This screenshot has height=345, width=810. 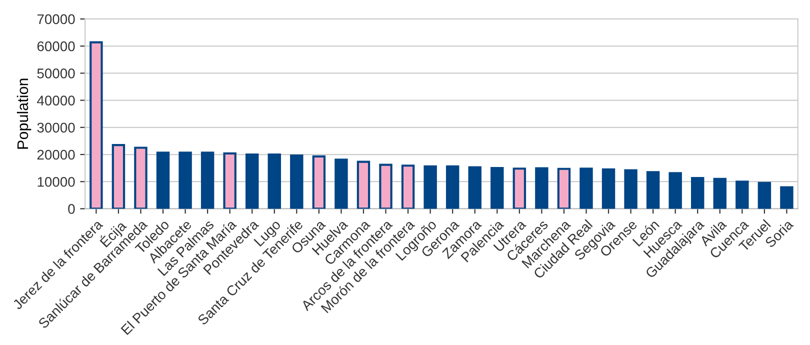 What do you see at coordinates (71, 209) in the screenshot?
I see `y-tick-label: 0` at bounding box center [71, 209].